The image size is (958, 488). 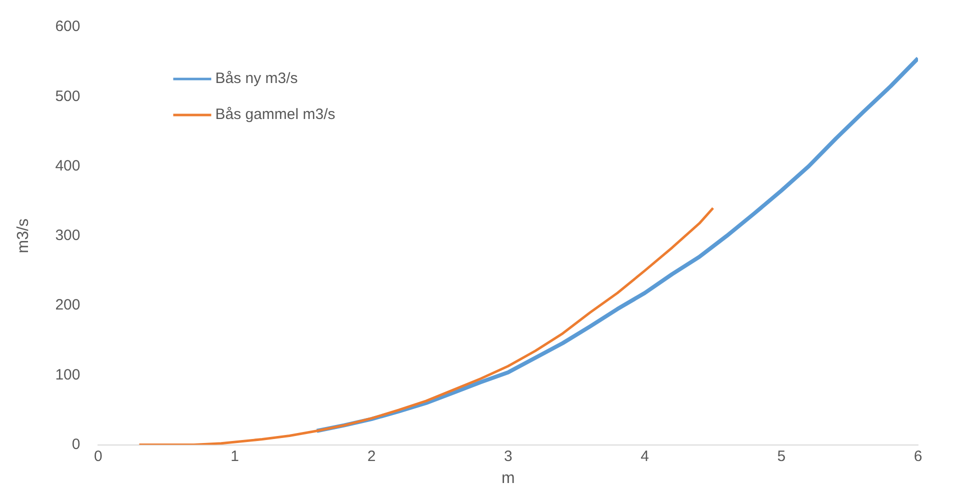 What do you see at coordinates (508, 456) in the screenshot?
I see `x-tick-label: 3` at bounding box center [508, 456].